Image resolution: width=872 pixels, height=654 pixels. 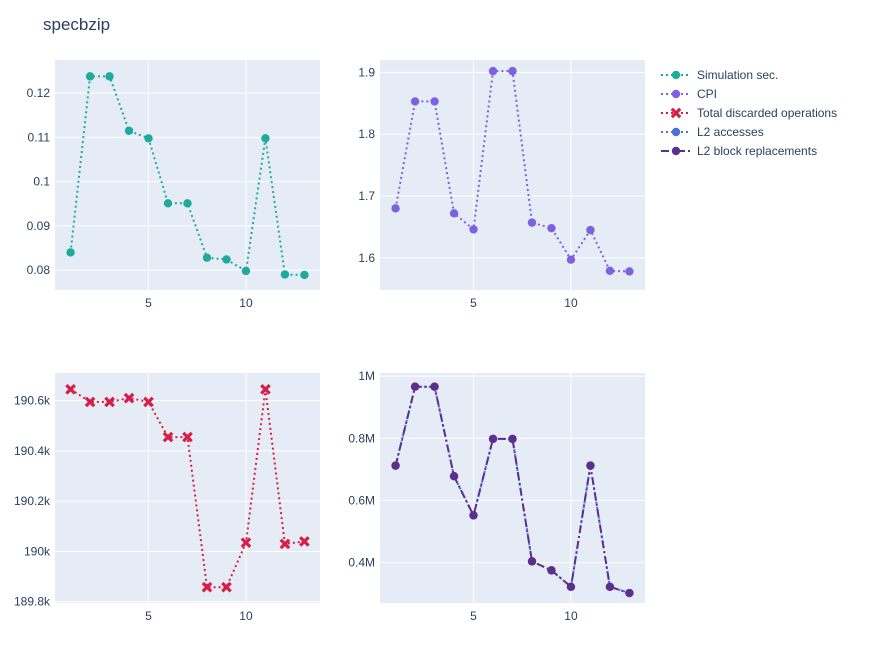 I want to click on series-simulation-sec-, so click(x=187, y=176).